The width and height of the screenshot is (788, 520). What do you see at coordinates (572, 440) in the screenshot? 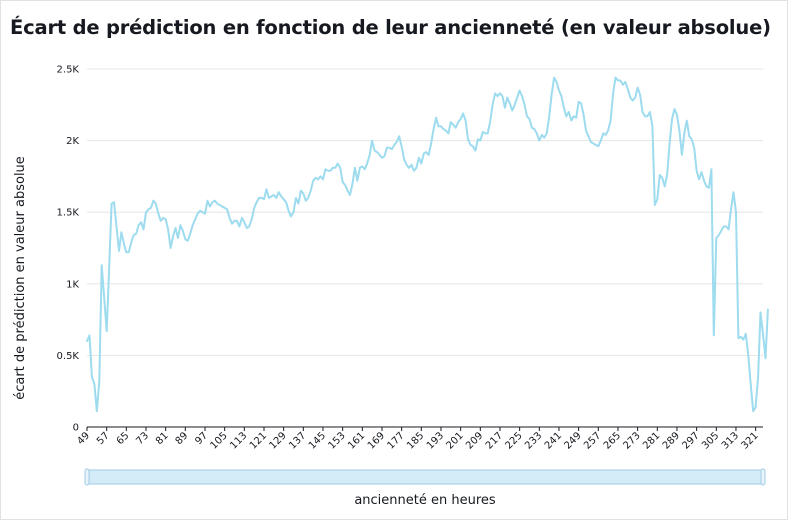
I see `x-tick-label: 249` at bounding box center [572, 440].